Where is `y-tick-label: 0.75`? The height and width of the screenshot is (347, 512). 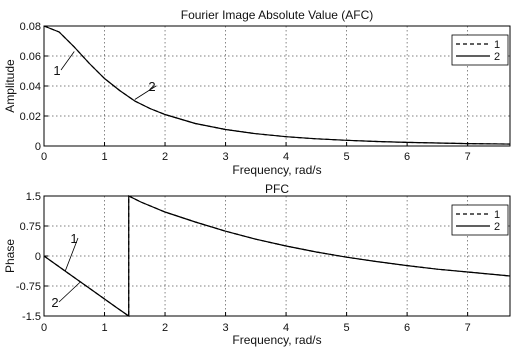 y-tick-label: 0.75 is located at coordinates (30, 227).